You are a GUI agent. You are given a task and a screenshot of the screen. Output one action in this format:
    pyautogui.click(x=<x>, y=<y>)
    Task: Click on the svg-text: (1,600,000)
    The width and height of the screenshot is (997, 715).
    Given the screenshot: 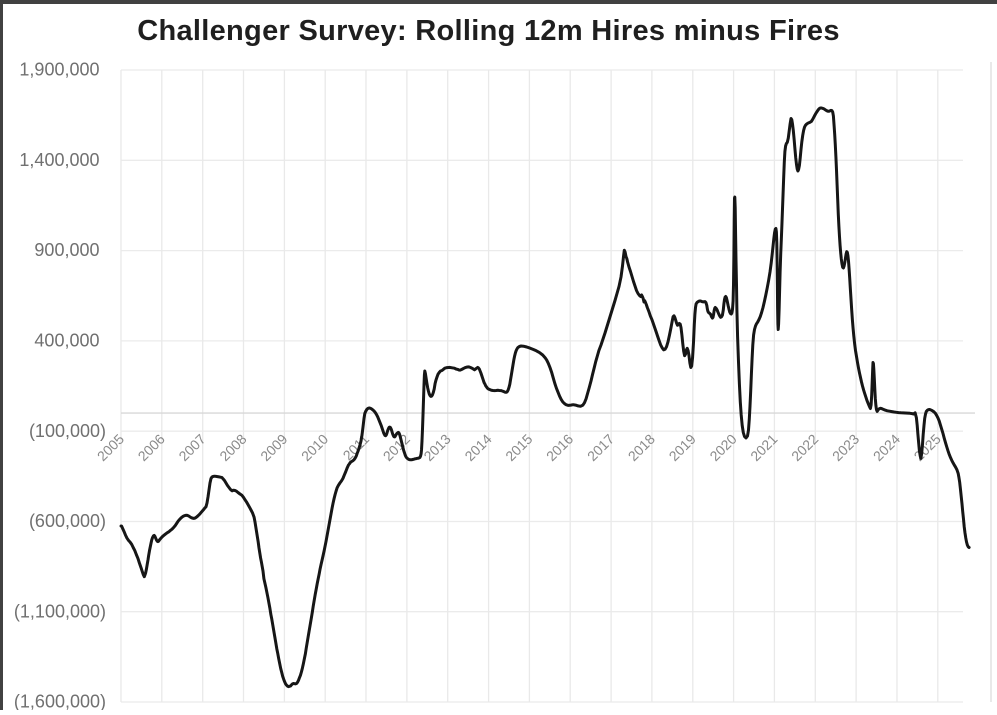 What is the action you would take?
    pyautogui.click(x=60, y=701)
    